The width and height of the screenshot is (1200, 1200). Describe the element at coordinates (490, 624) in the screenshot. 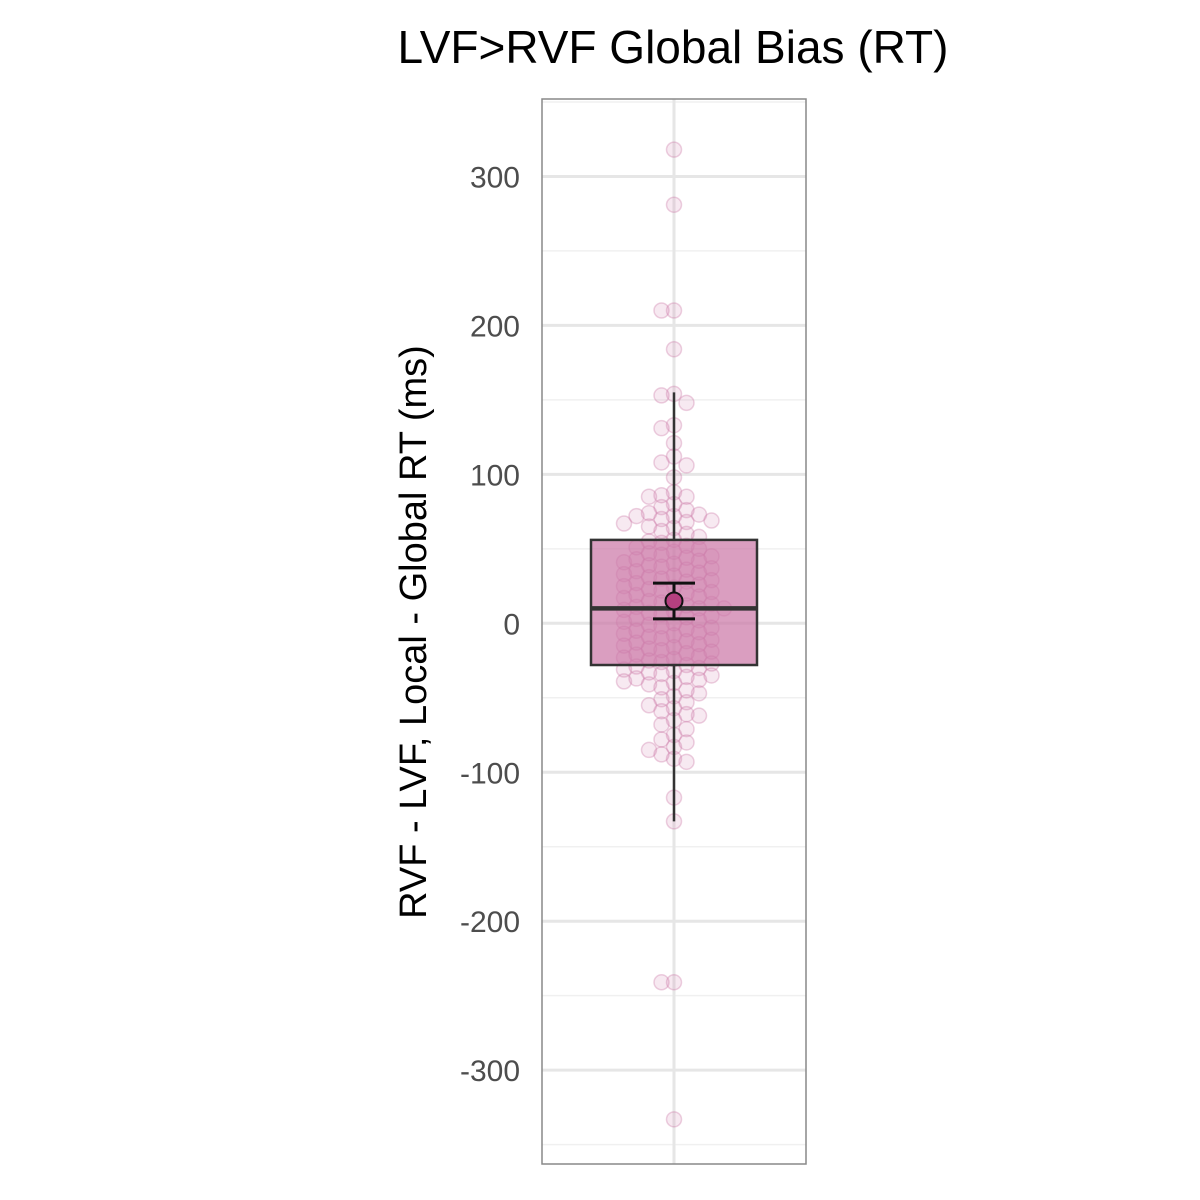

I see `y-axis-ticks: 300 200 100 0 -100 -200 -300` at that location.